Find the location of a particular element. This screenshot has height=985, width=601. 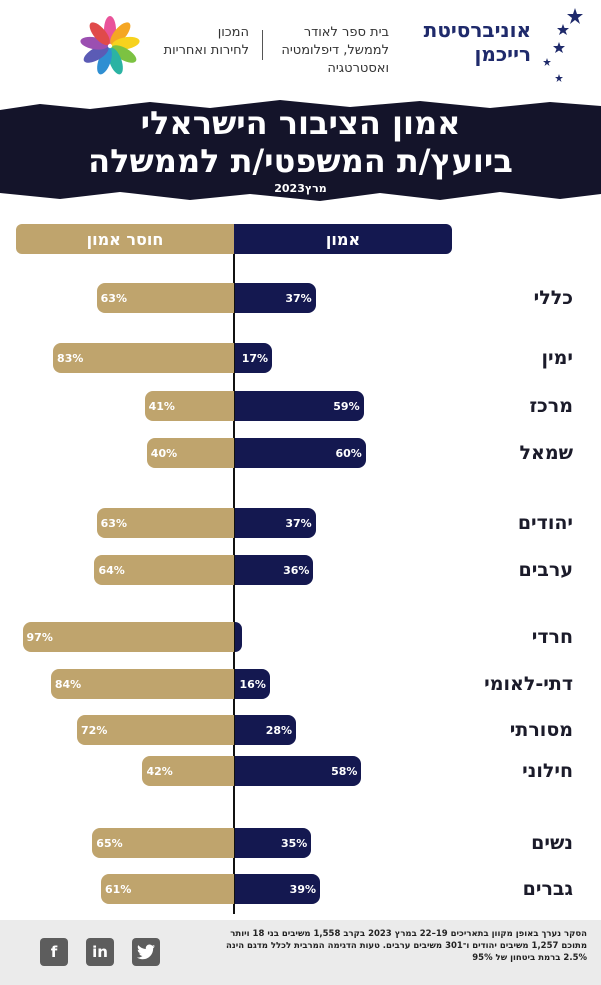

trust-bar: 58% is located at coordinates (298, 771).